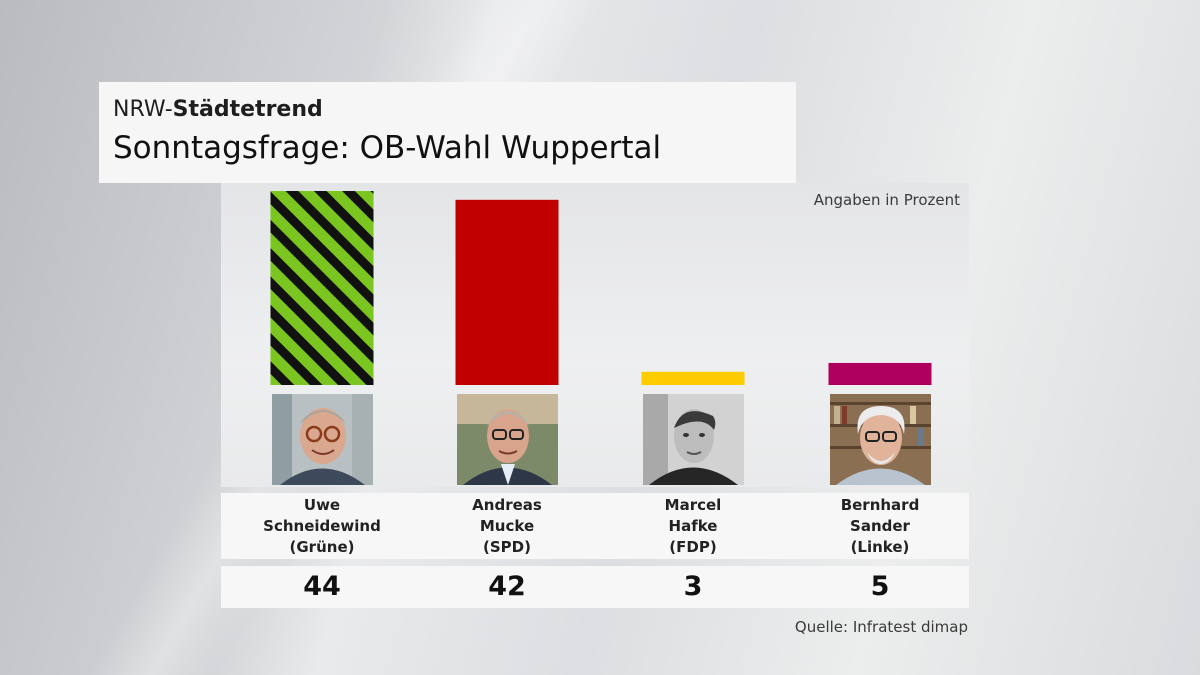  Describe the element at coordinates (693, 439) in the screenshot. I see `photo-hafke` at that location.